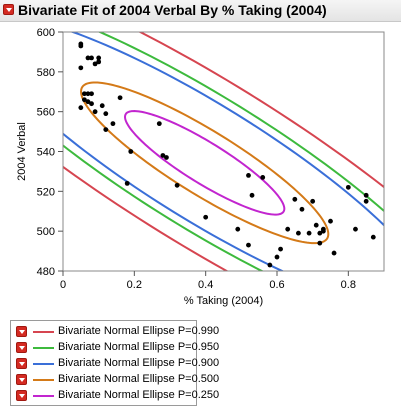 Image resolution: width=401 pixels, height=408 pixels. I want to click on legend-label: Bivariate Normal Ellipse P=0.950, so click(139, 347).